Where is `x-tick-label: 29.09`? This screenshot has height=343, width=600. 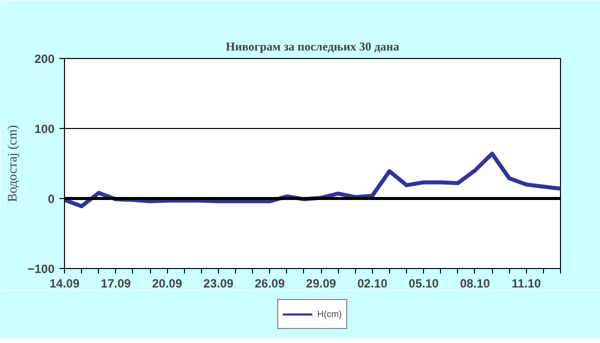 x-tick-label: 29.09 is located at coordinates (321, 283).